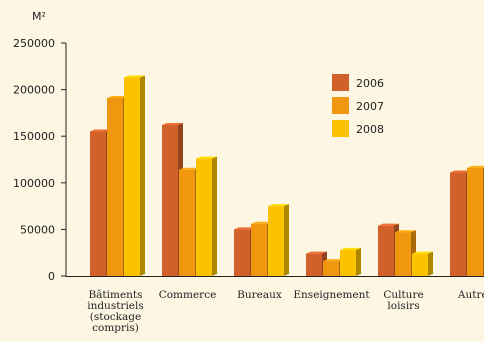 The height and width of the screenshot is (342, 484). What do you see at coordinates (370, 106) in the screenshot?
I see `legend-label: 2007` at bounding box center [370, 106].